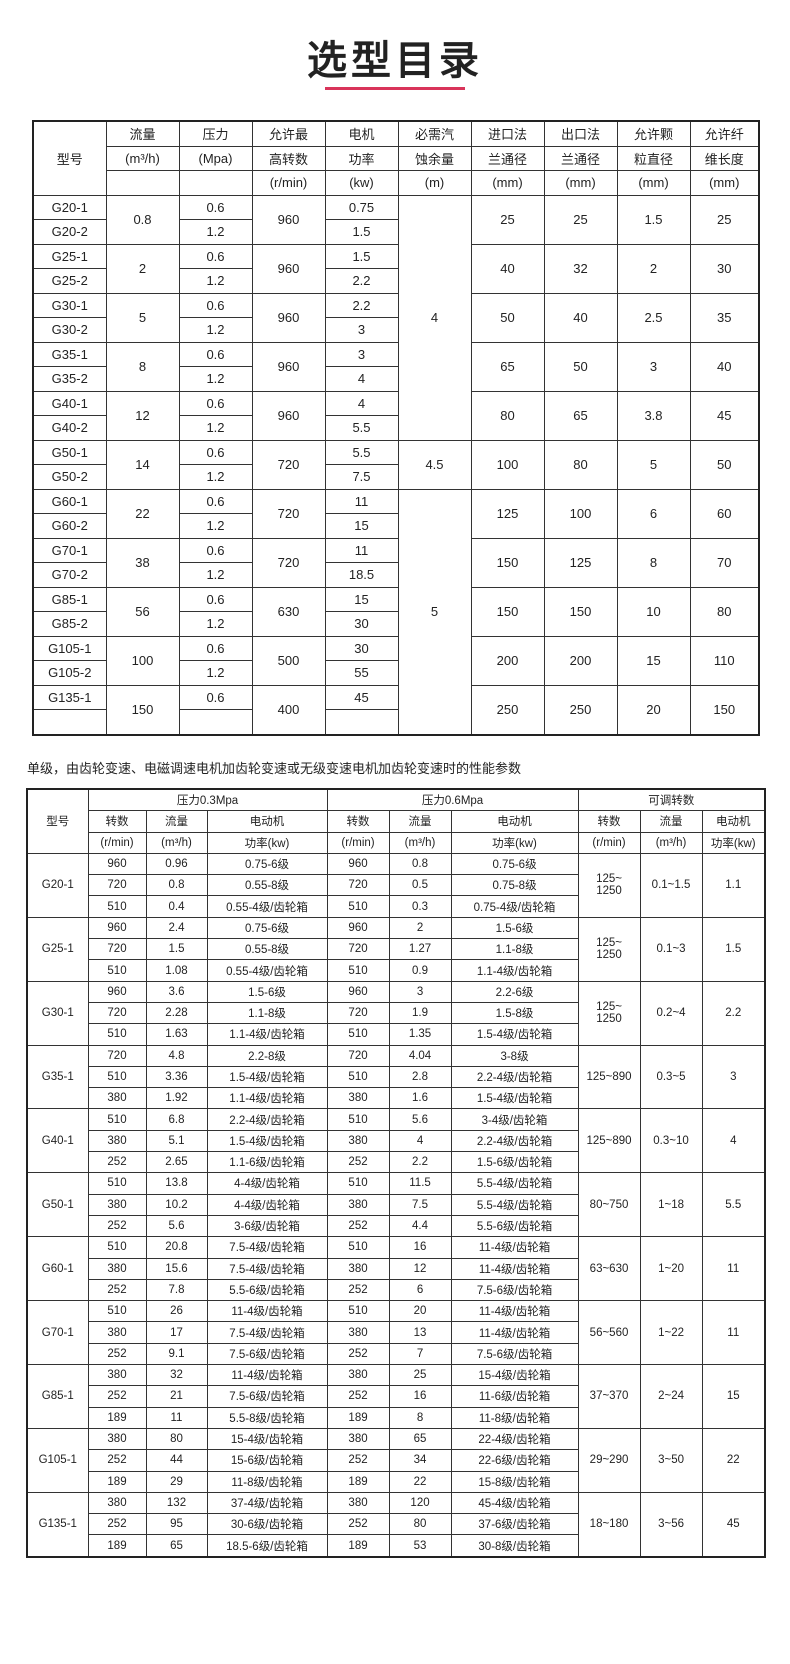 The width and height of the screenshot is (790, 1664). What do you see at coordinates (653, 513) in the screenshot?
I see `particle-cell: 6` at bounding box center [653, 513].